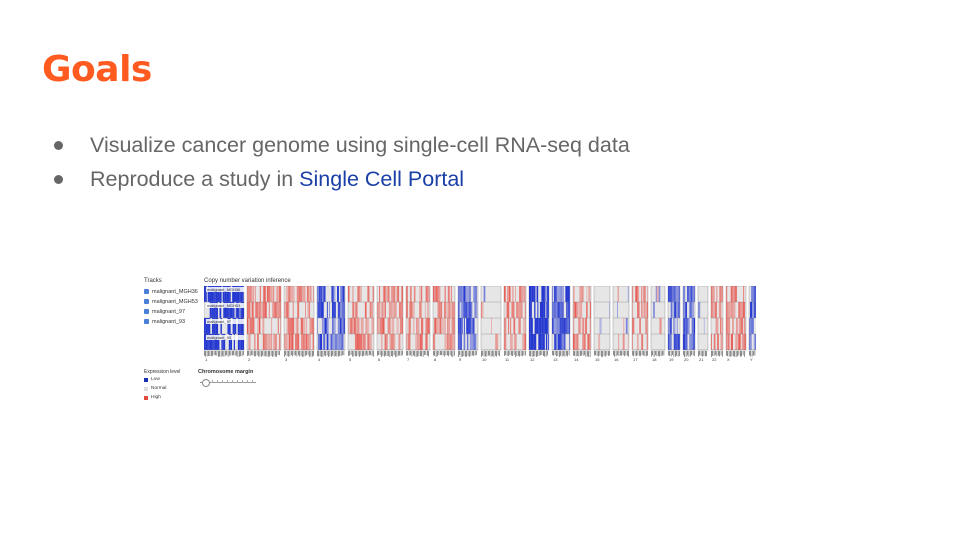  I want to click on single-cell-portal-link: Single Cell Portal, so click(382, 179).